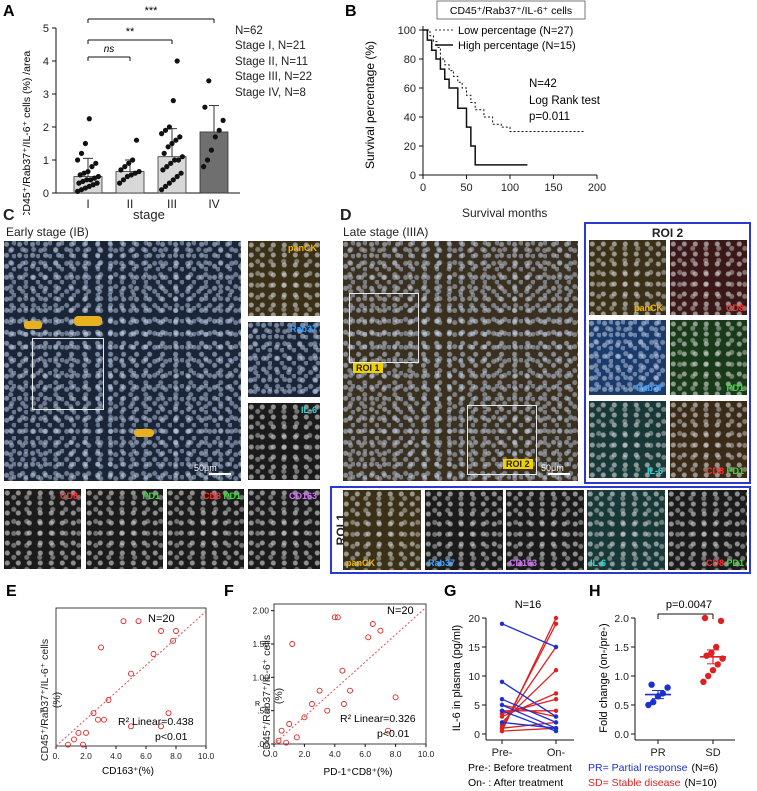  What do you see at coordinates (556, 753) in the screenshot?
I see `x-tick-label: On-` at bounding box center [556, 753].